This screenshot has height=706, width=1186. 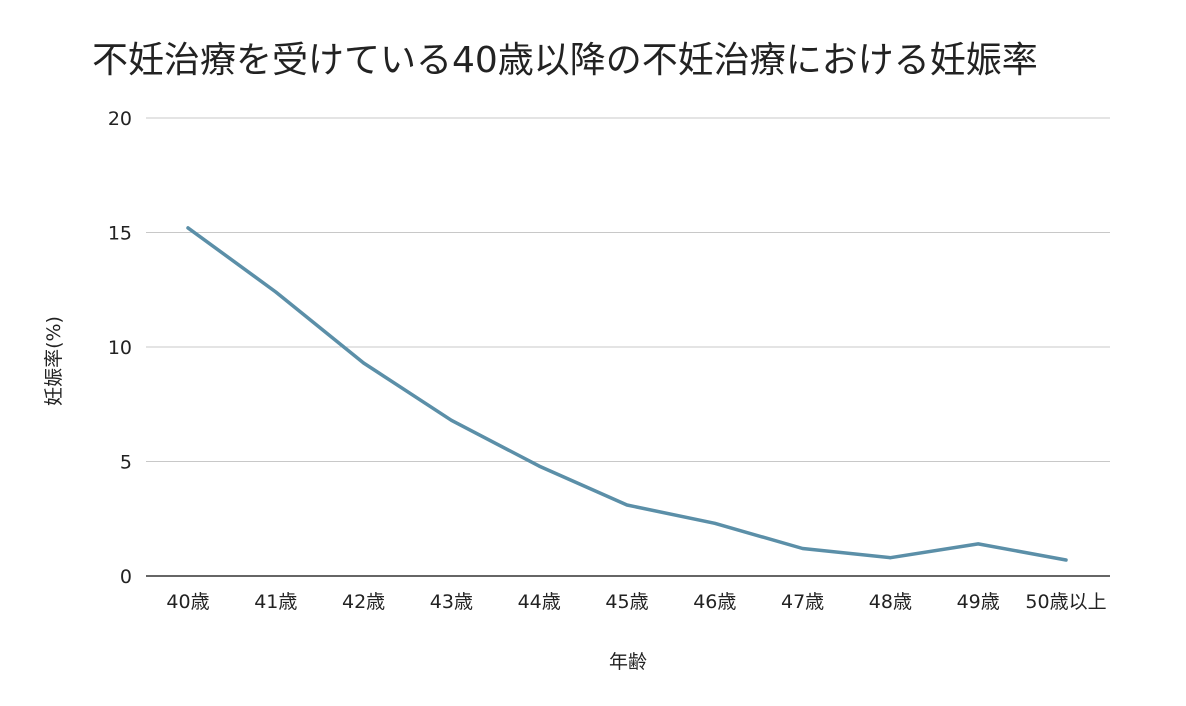 What do you see at coordinates (539, 602) in the screenshot?
I see `x-tick-label: 44歳` at bounding box center [539, 602].